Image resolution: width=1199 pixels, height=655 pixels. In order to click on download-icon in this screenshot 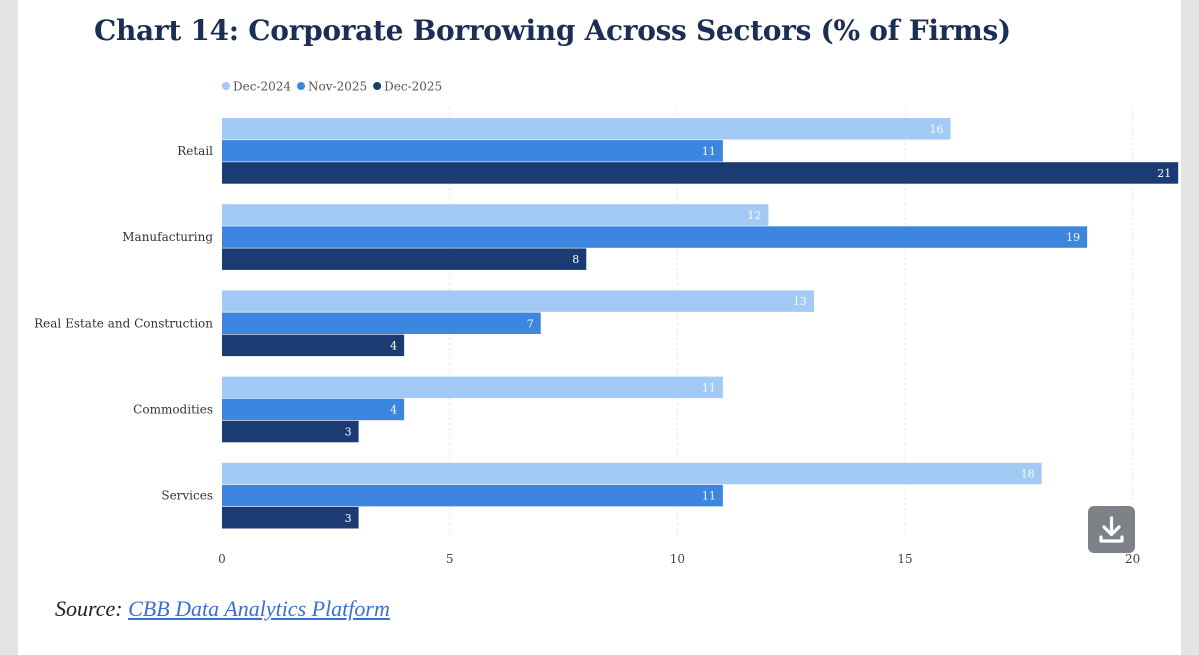, I will do `click(1111, 529)`.